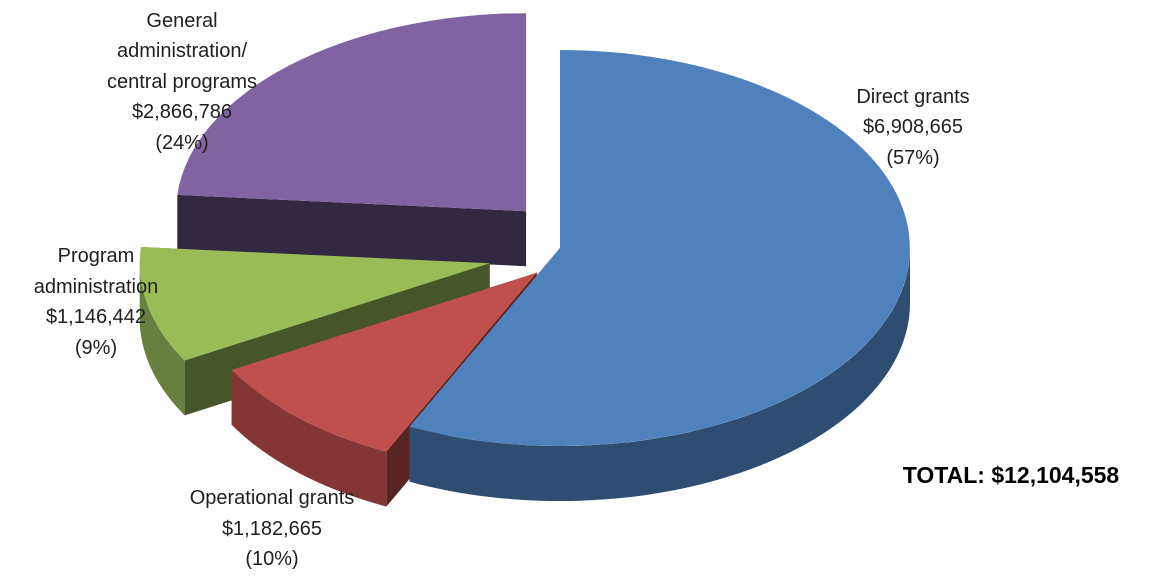 The height and width of the screenshot is (577, 1156). What do you see at coordinates (181, 143) in the screenshot?
I see `general-admin-percent: (24%)` at bounding box center [181, 143].